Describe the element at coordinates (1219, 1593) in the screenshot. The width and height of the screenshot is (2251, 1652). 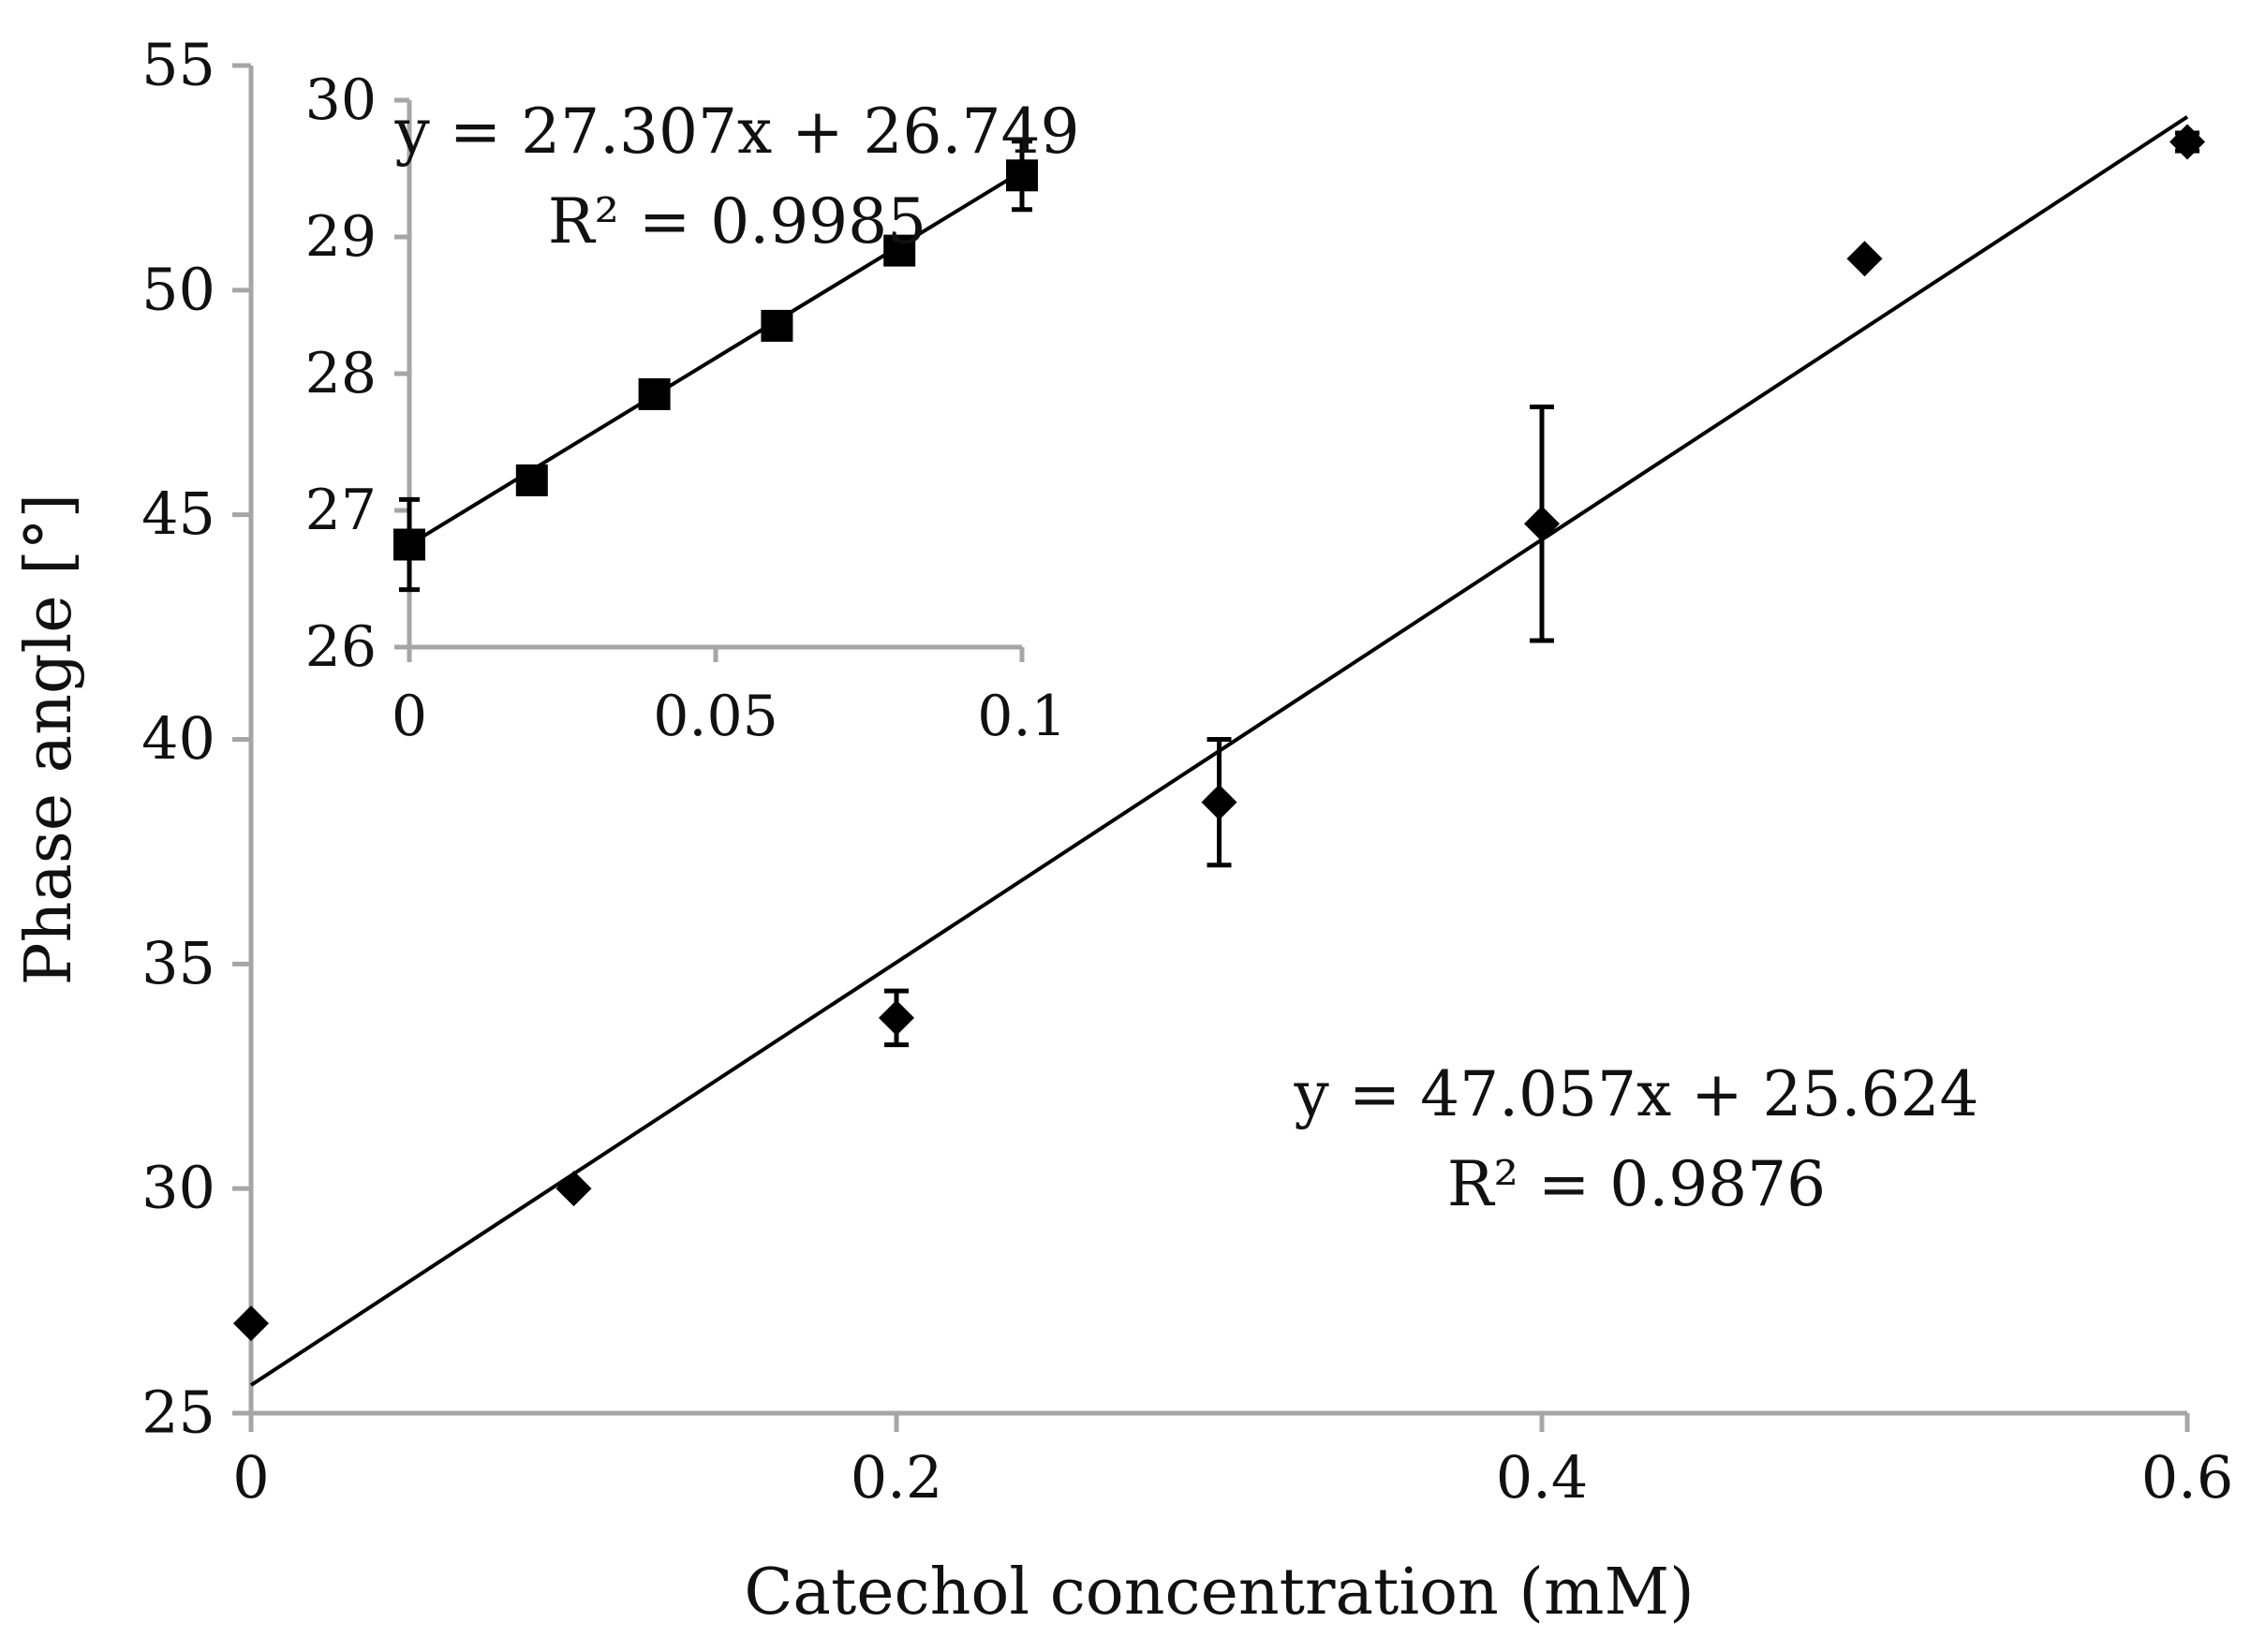
I see `x-axis-title: Catechol concentration (mM)` at that location.